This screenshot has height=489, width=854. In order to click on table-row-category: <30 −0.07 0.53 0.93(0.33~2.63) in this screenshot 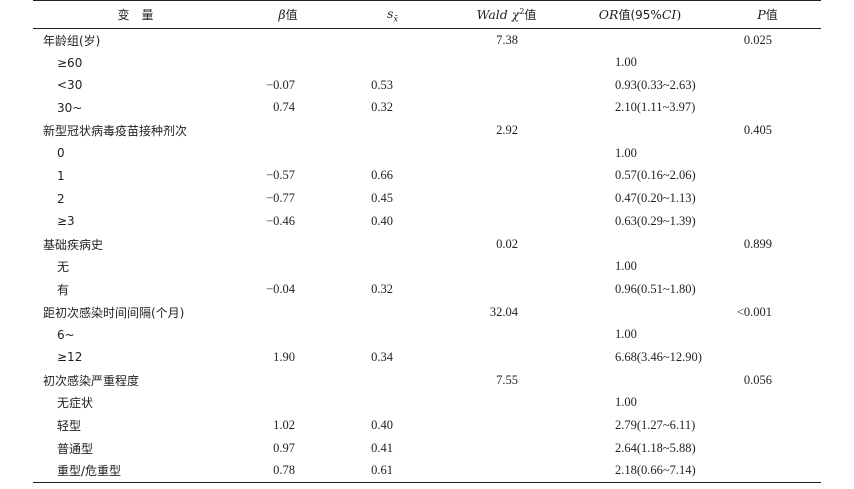, I will do `click(427, 85)`.